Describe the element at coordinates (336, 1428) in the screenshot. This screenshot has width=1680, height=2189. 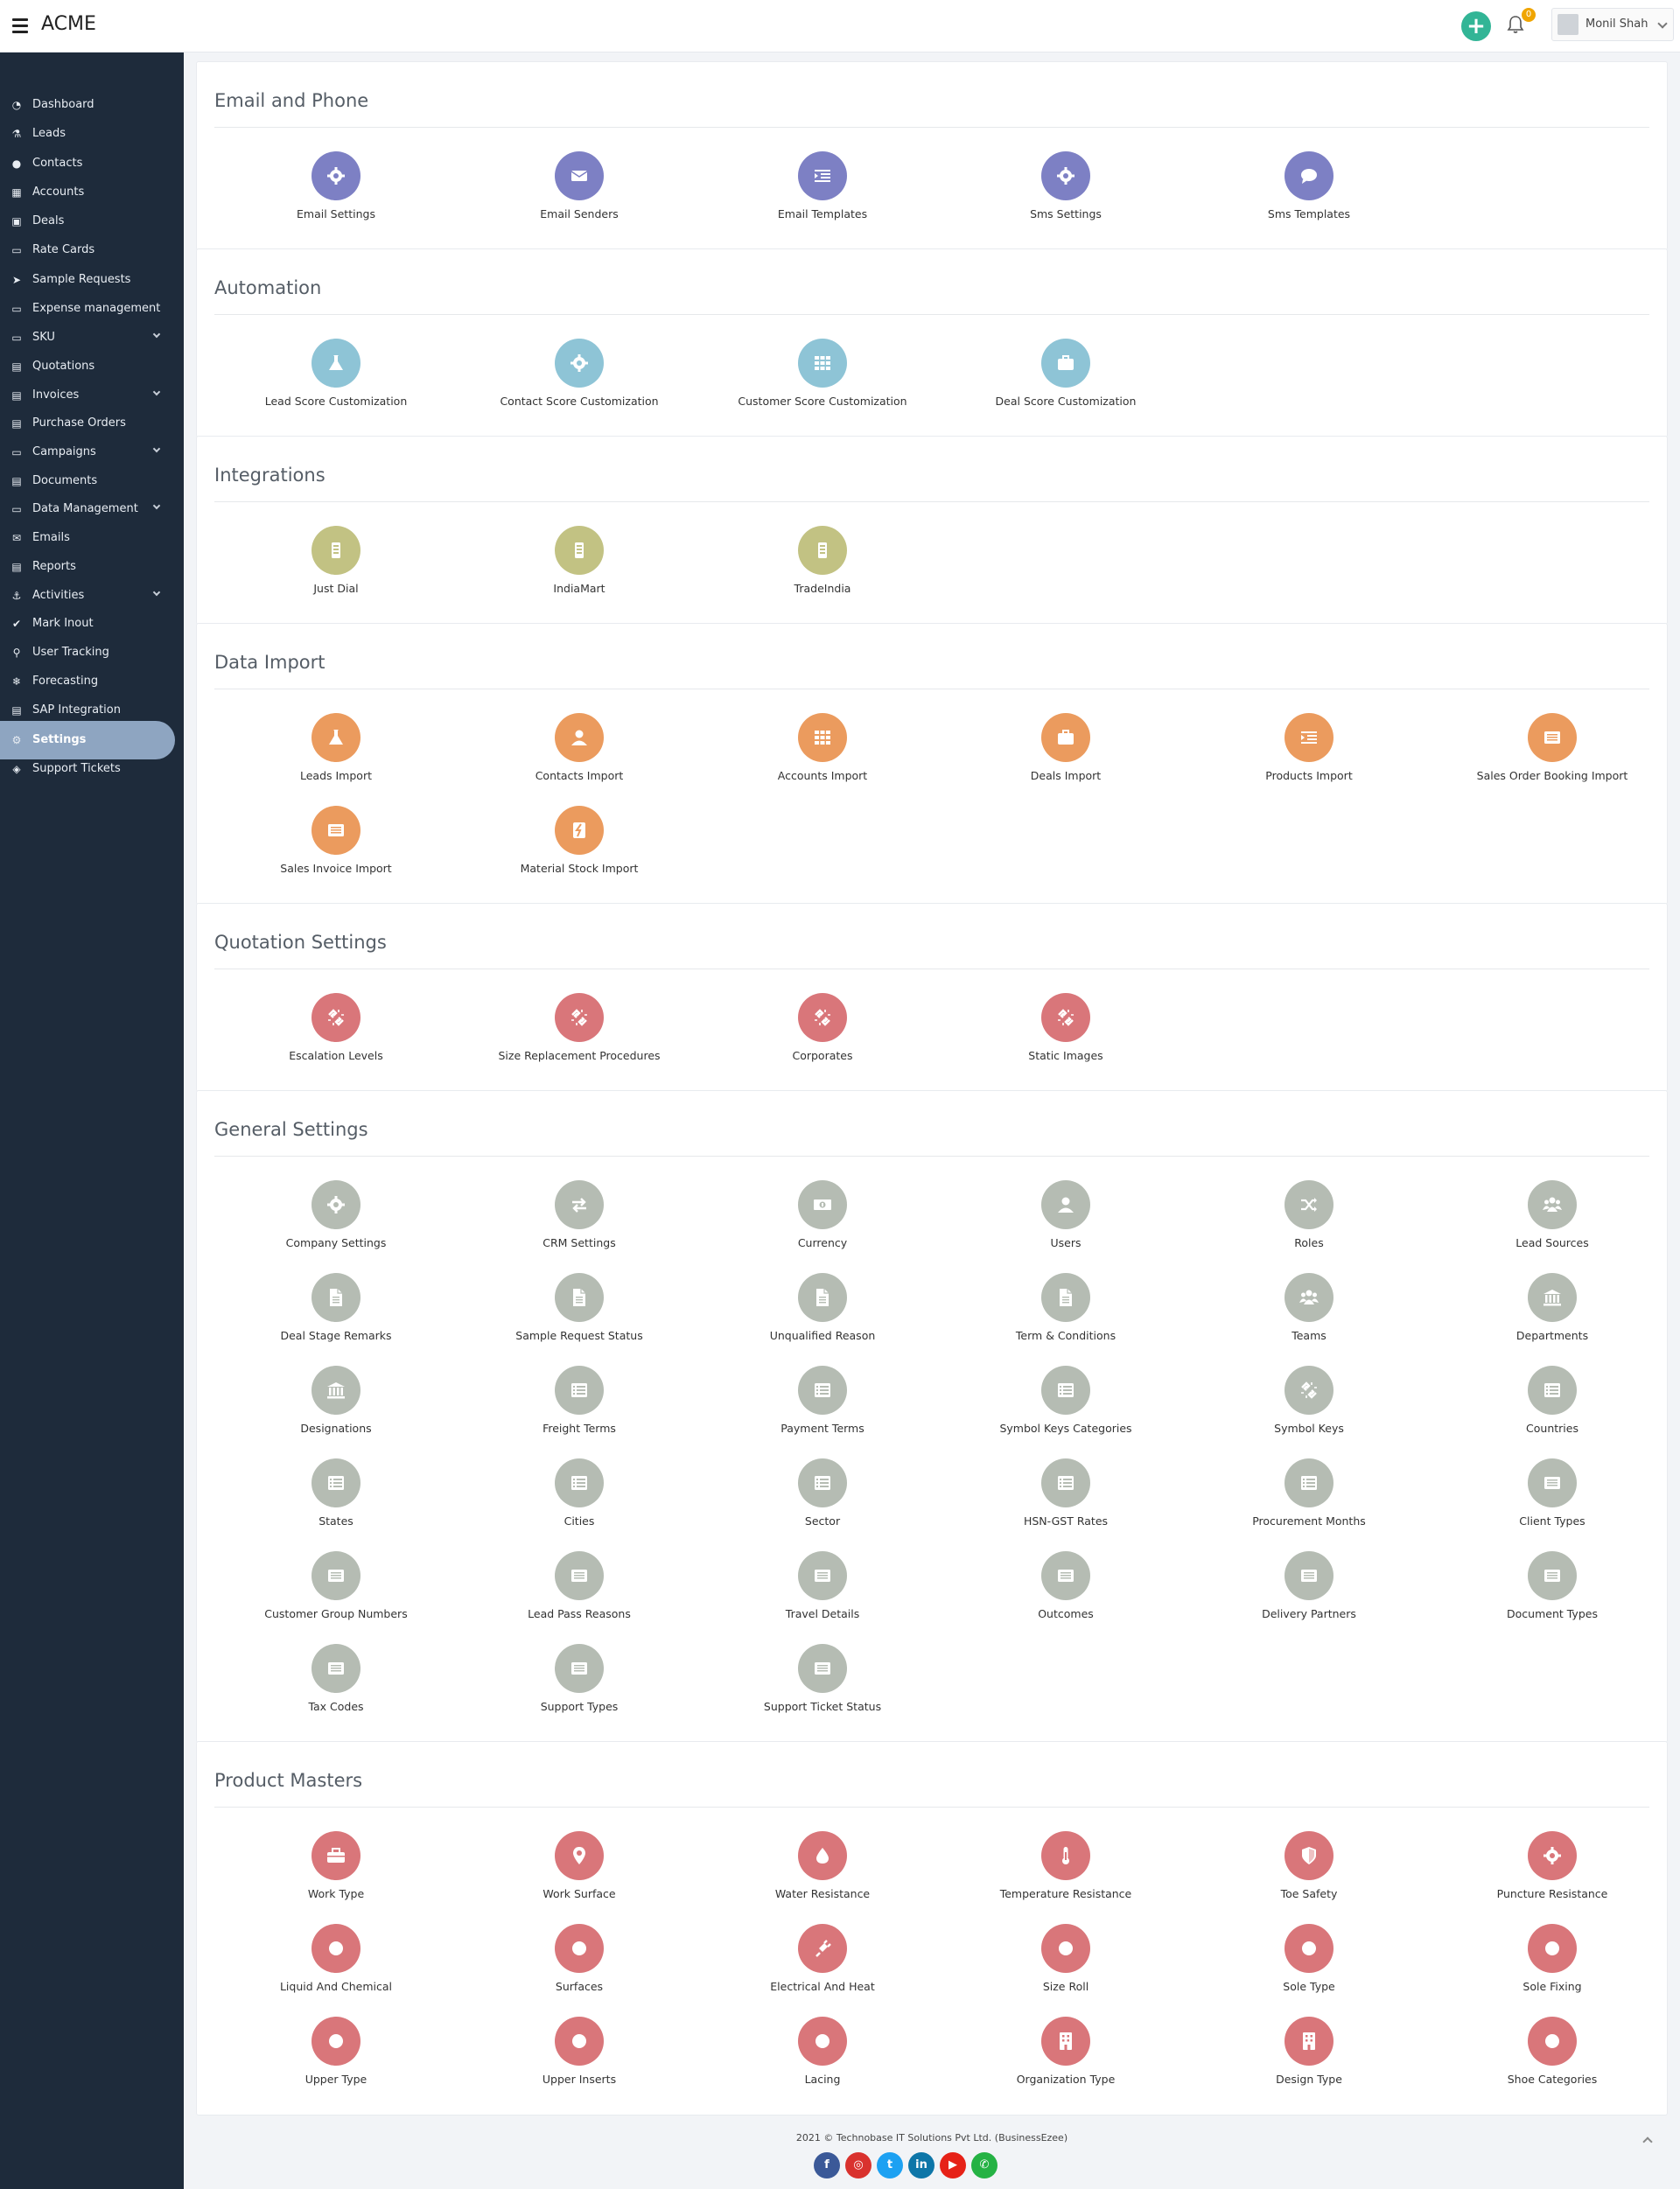
I see `tile-label: Designations` at that location.